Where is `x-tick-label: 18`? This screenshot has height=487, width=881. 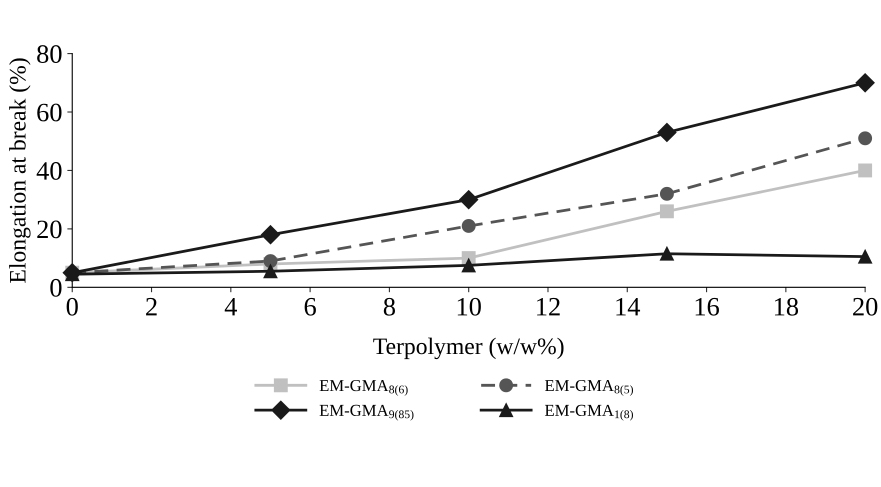
x-tick-label: 18 is located at coordinates (786, 307).